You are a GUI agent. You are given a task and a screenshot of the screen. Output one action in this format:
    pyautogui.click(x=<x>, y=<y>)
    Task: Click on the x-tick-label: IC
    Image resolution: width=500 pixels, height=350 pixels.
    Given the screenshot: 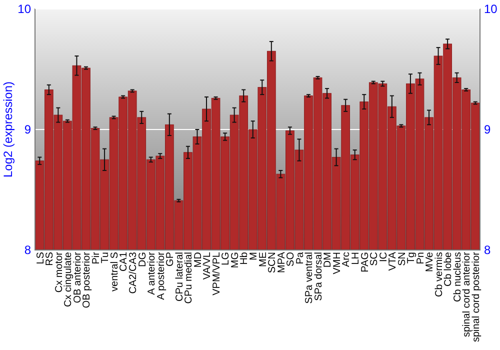 What is the action you would take?
    pyautogui.click(x=384, y=257)
    